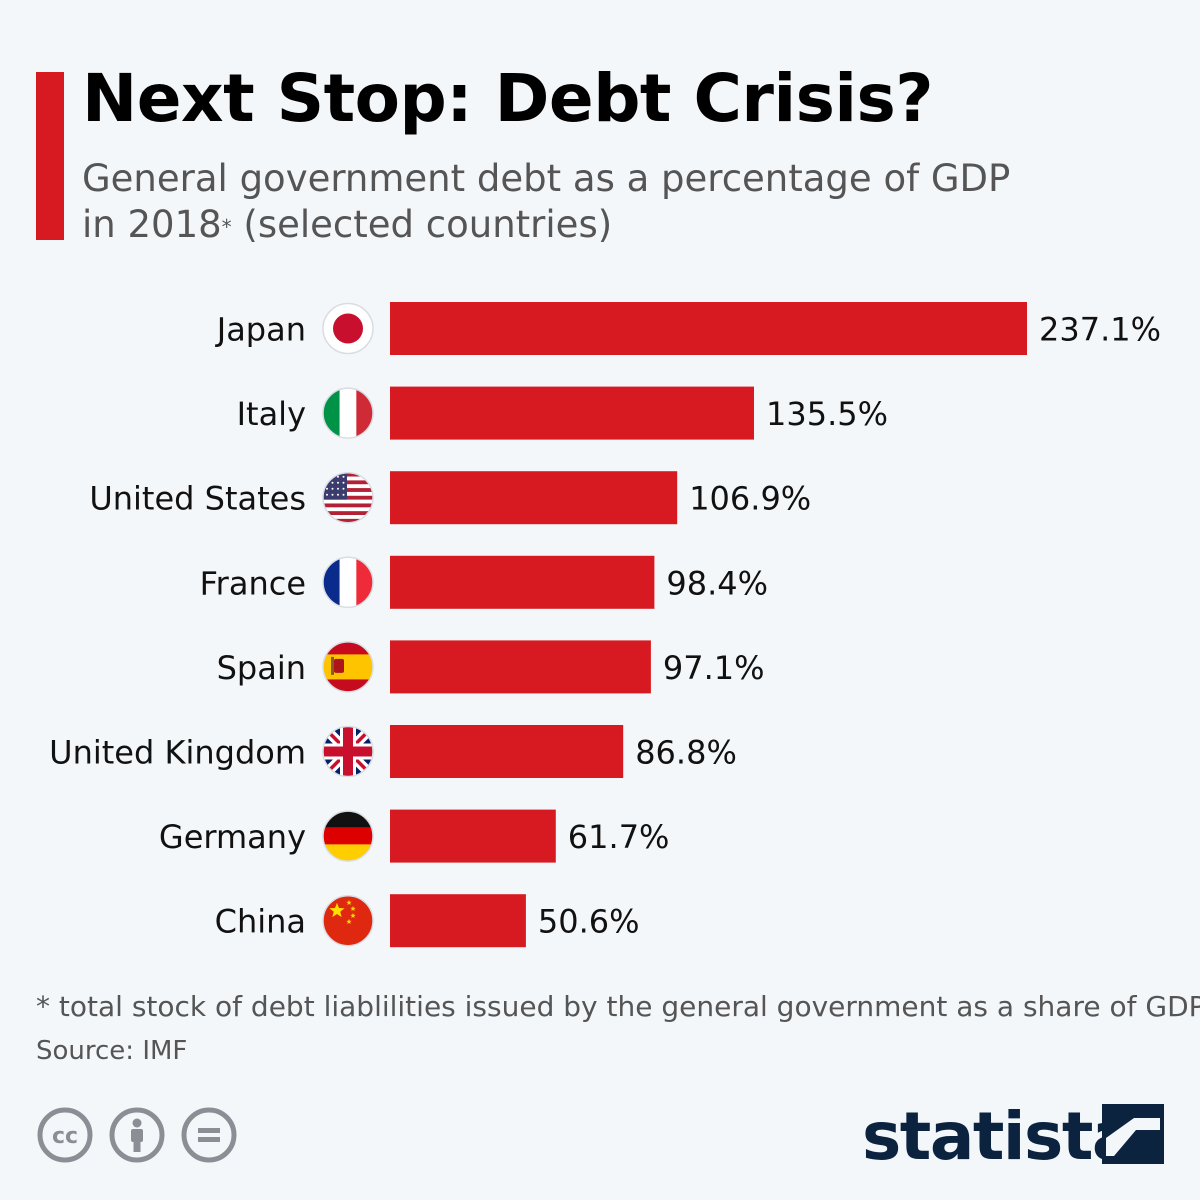 This screenshot has height=1200, width=1200. What do you see at coordinates (999, 1136) in the screenshot?
I see `statista-logo-text: statista` at bounding box center [999, 1136].